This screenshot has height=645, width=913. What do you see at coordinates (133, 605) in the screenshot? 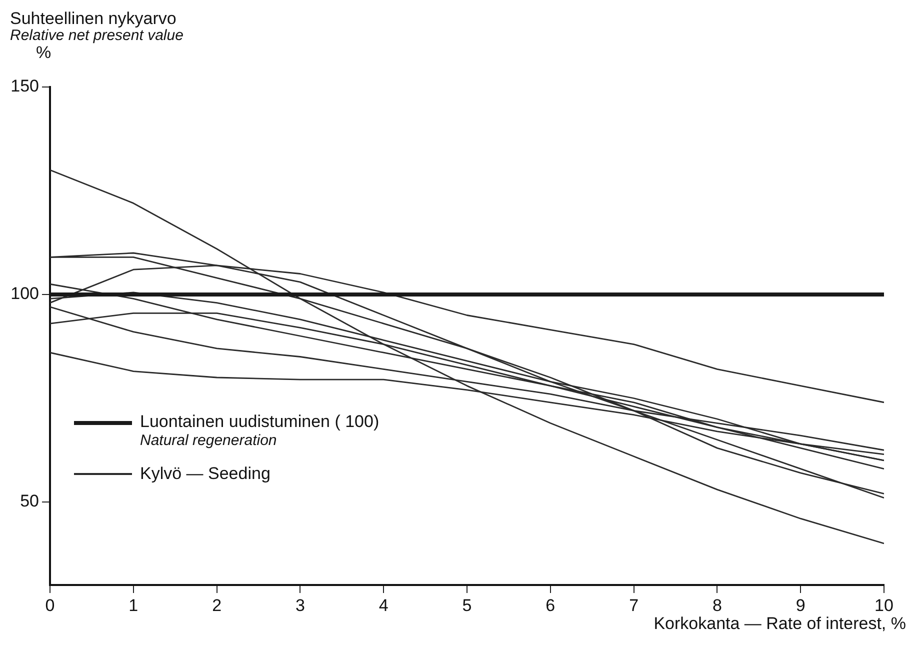
I see `x-tick-label: 1` at bounding box center [133, 605].